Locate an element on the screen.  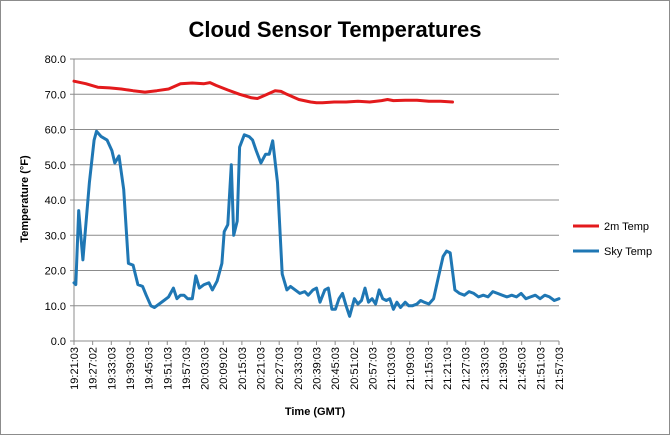
y-tick-label: 10.0 is located at coordinates (55, 307).